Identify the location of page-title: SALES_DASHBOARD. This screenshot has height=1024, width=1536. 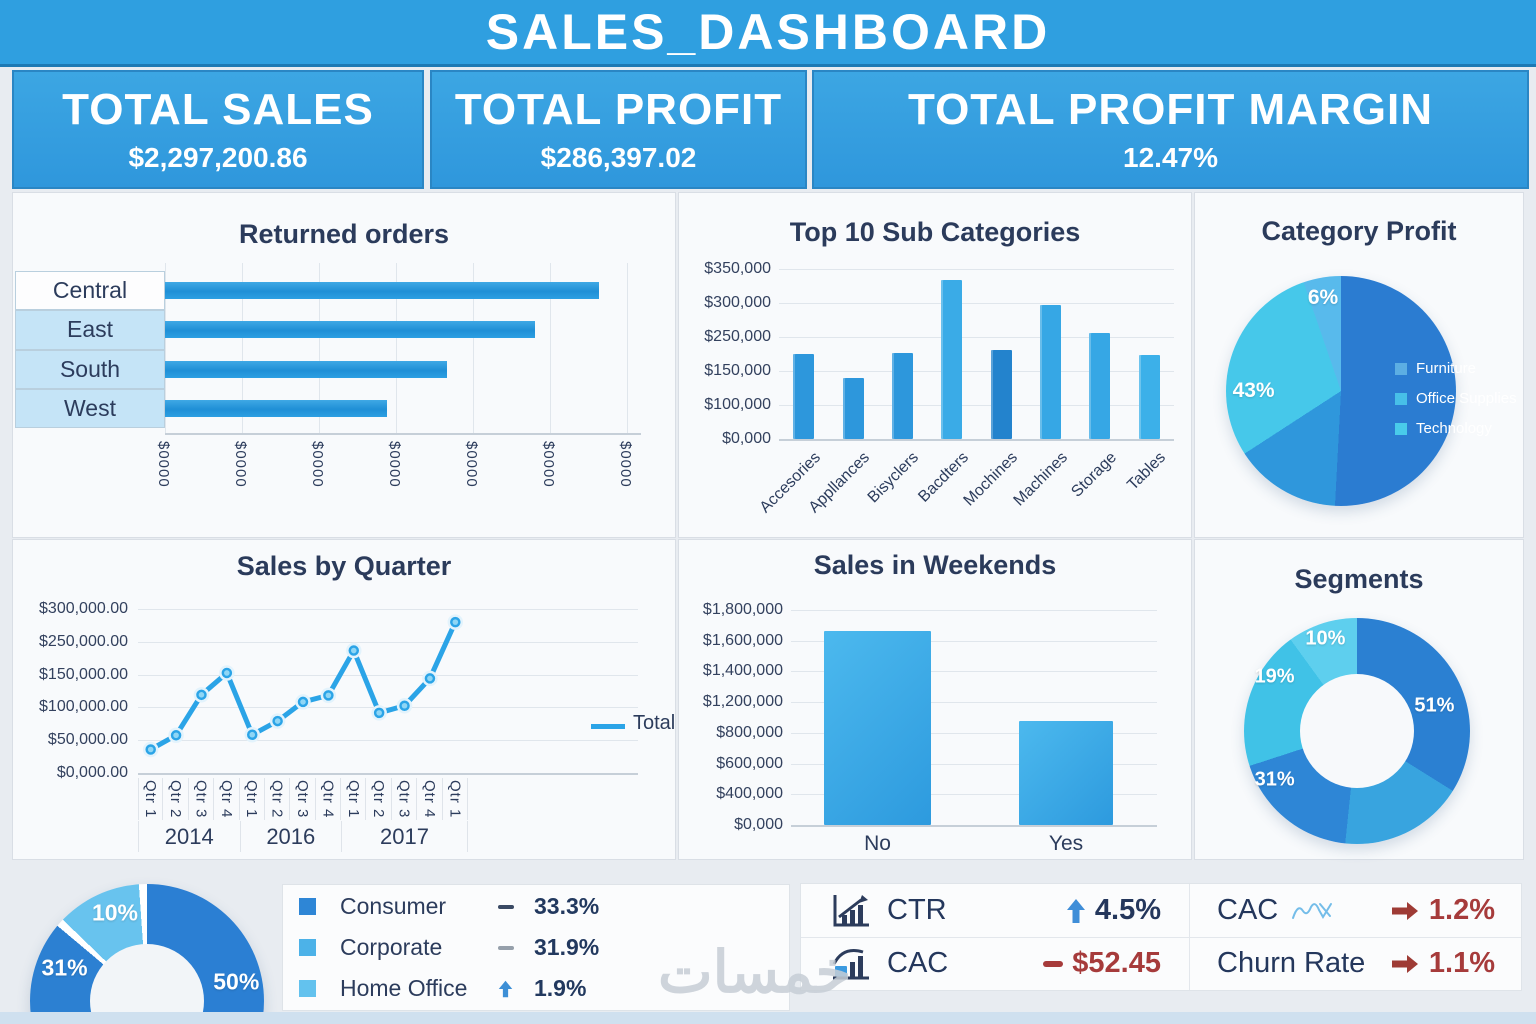
(768, 32).